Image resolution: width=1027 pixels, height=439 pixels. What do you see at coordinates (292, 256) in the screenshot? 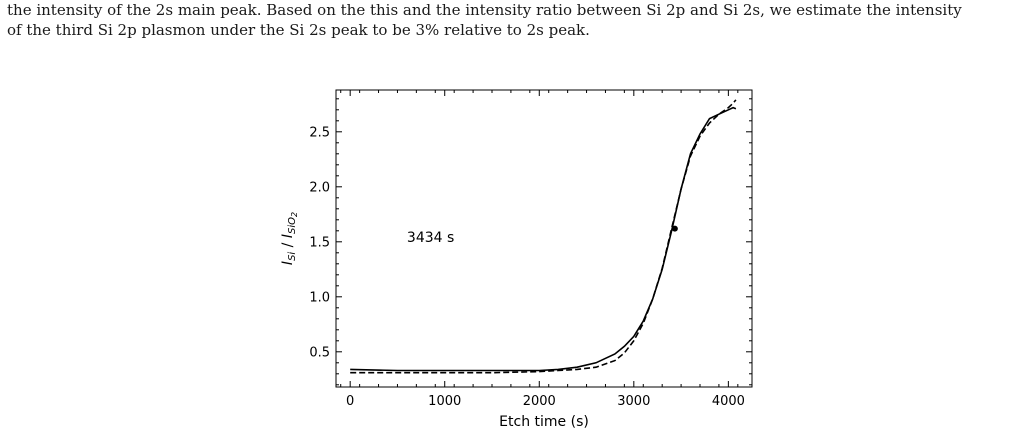
I see `y-axis-label-sub1: Si` at bounding box center [292, 256].